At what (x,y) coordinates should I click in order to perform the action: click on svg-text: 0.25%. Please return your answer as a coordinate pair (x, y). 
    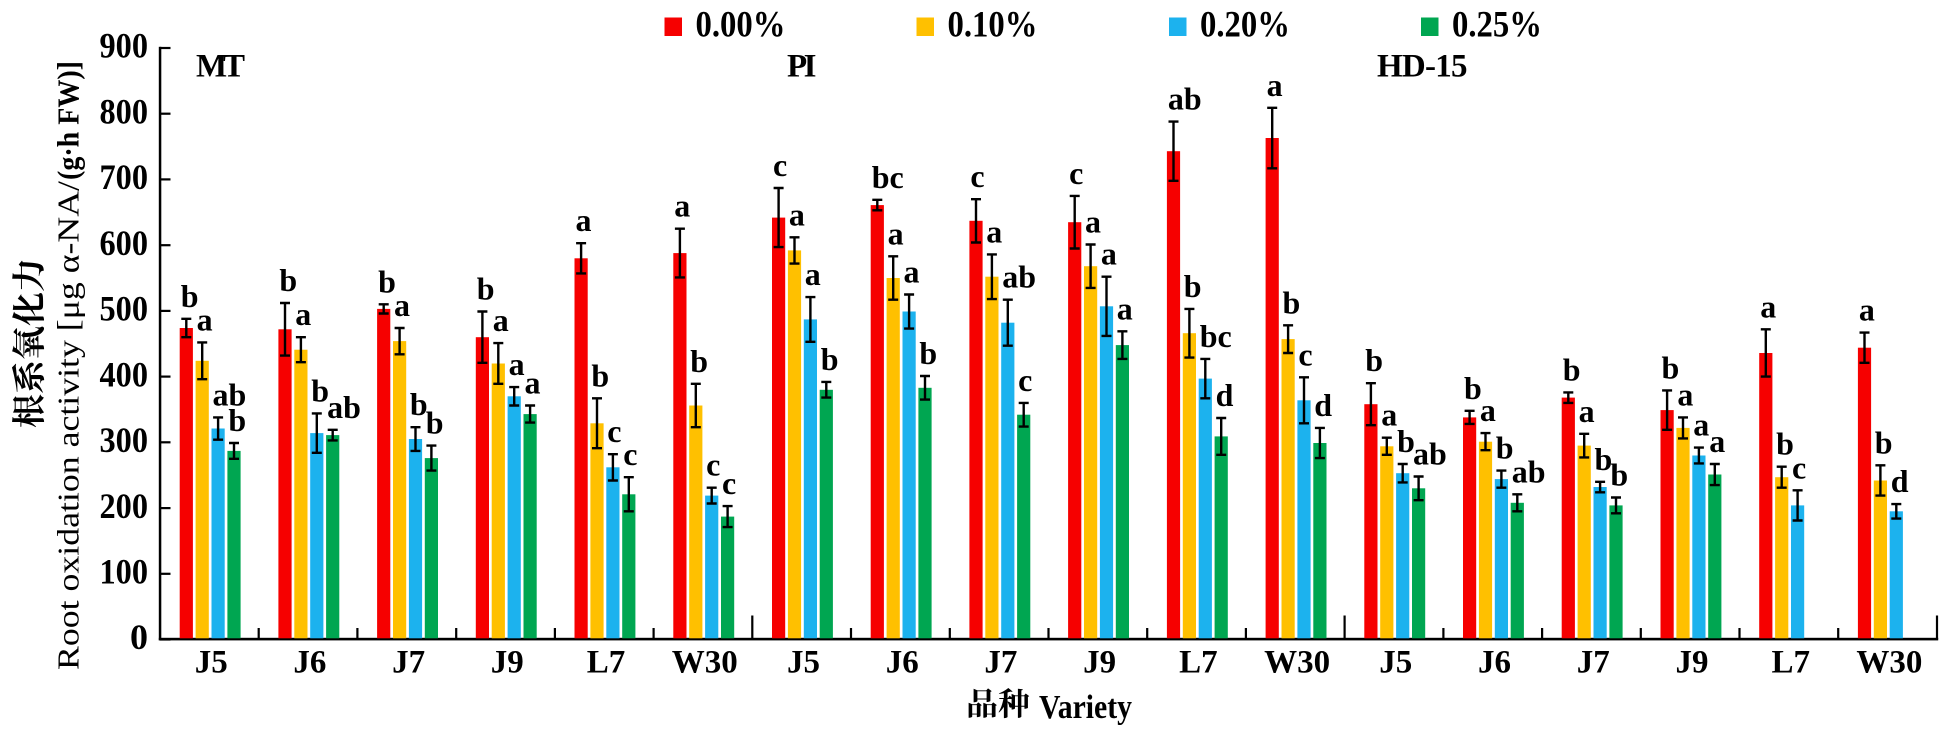
    Looking at the image, I should click on (1497, 25).